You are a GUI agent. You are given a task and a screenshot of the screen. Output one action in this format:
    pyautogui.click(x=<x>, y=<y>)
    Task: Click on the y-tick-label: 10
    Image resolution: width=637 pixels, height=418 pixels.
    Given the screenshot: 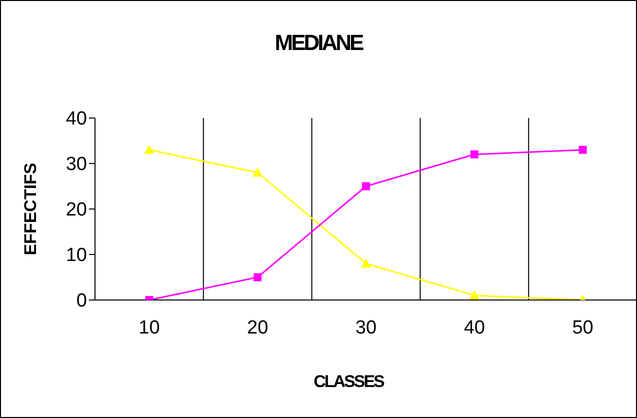 What is the action you would take?
    pyautogui.click(x=76, y=255)
    